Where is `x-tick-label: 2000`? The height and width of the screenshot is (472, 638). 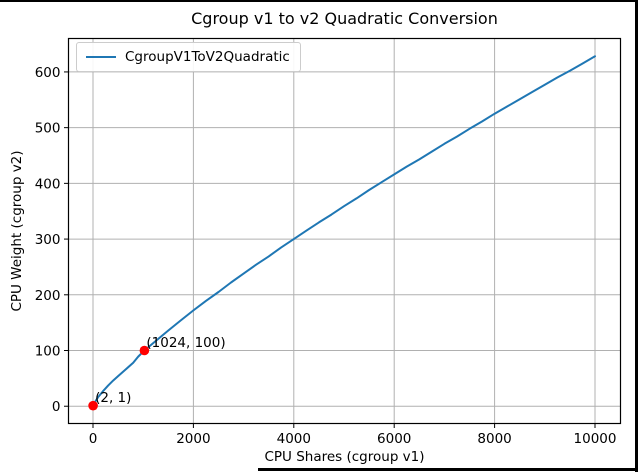 x-tick-label: 2000 is located at coordinates (193, 439).